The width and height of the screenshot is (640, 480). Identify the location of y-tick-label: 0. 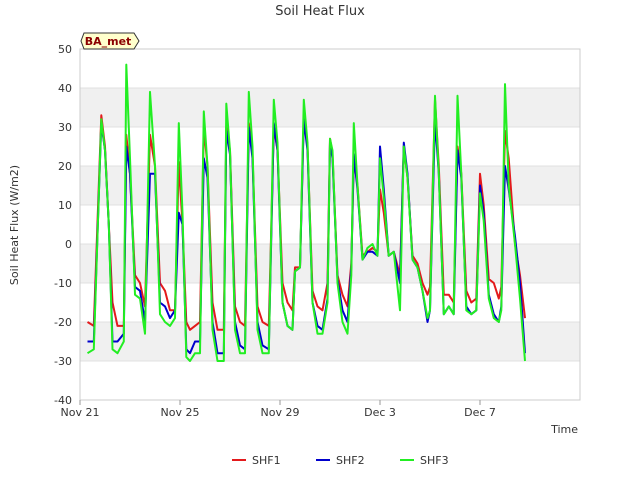
(68, 244).